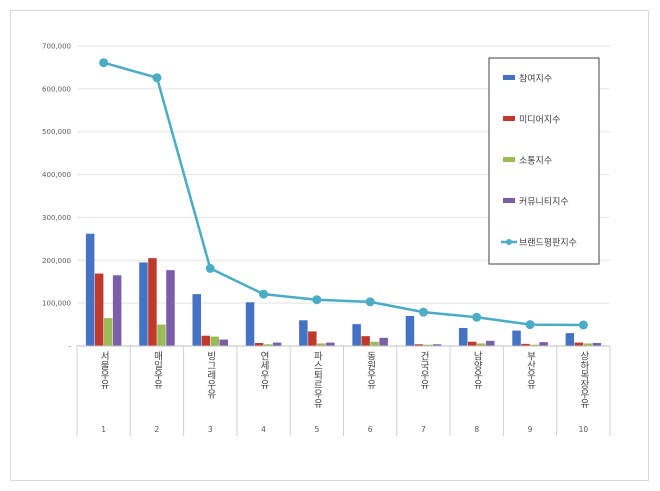 This screenshot has height=491, width=660. I want to click on y-tick-label: 700,000, so click(56, 47).